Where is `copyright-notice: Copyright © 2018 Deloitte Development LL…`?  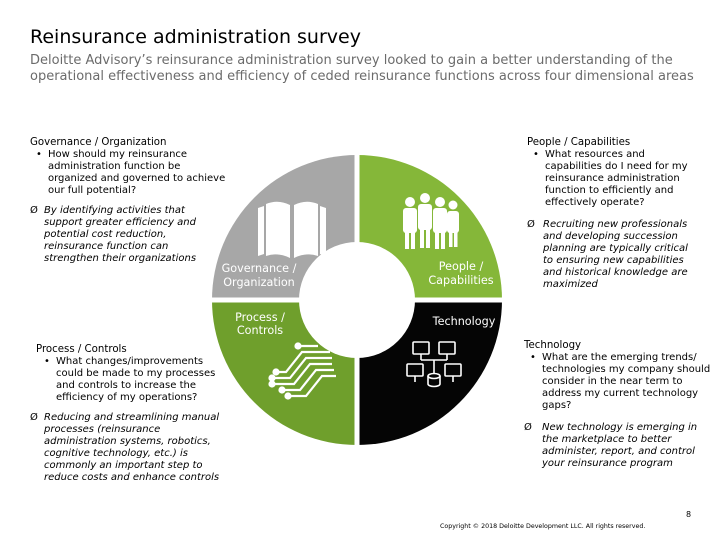
copyright-notice: Copyright © 2018 Deloitte Development LL… is located at coordinates (543, 526).